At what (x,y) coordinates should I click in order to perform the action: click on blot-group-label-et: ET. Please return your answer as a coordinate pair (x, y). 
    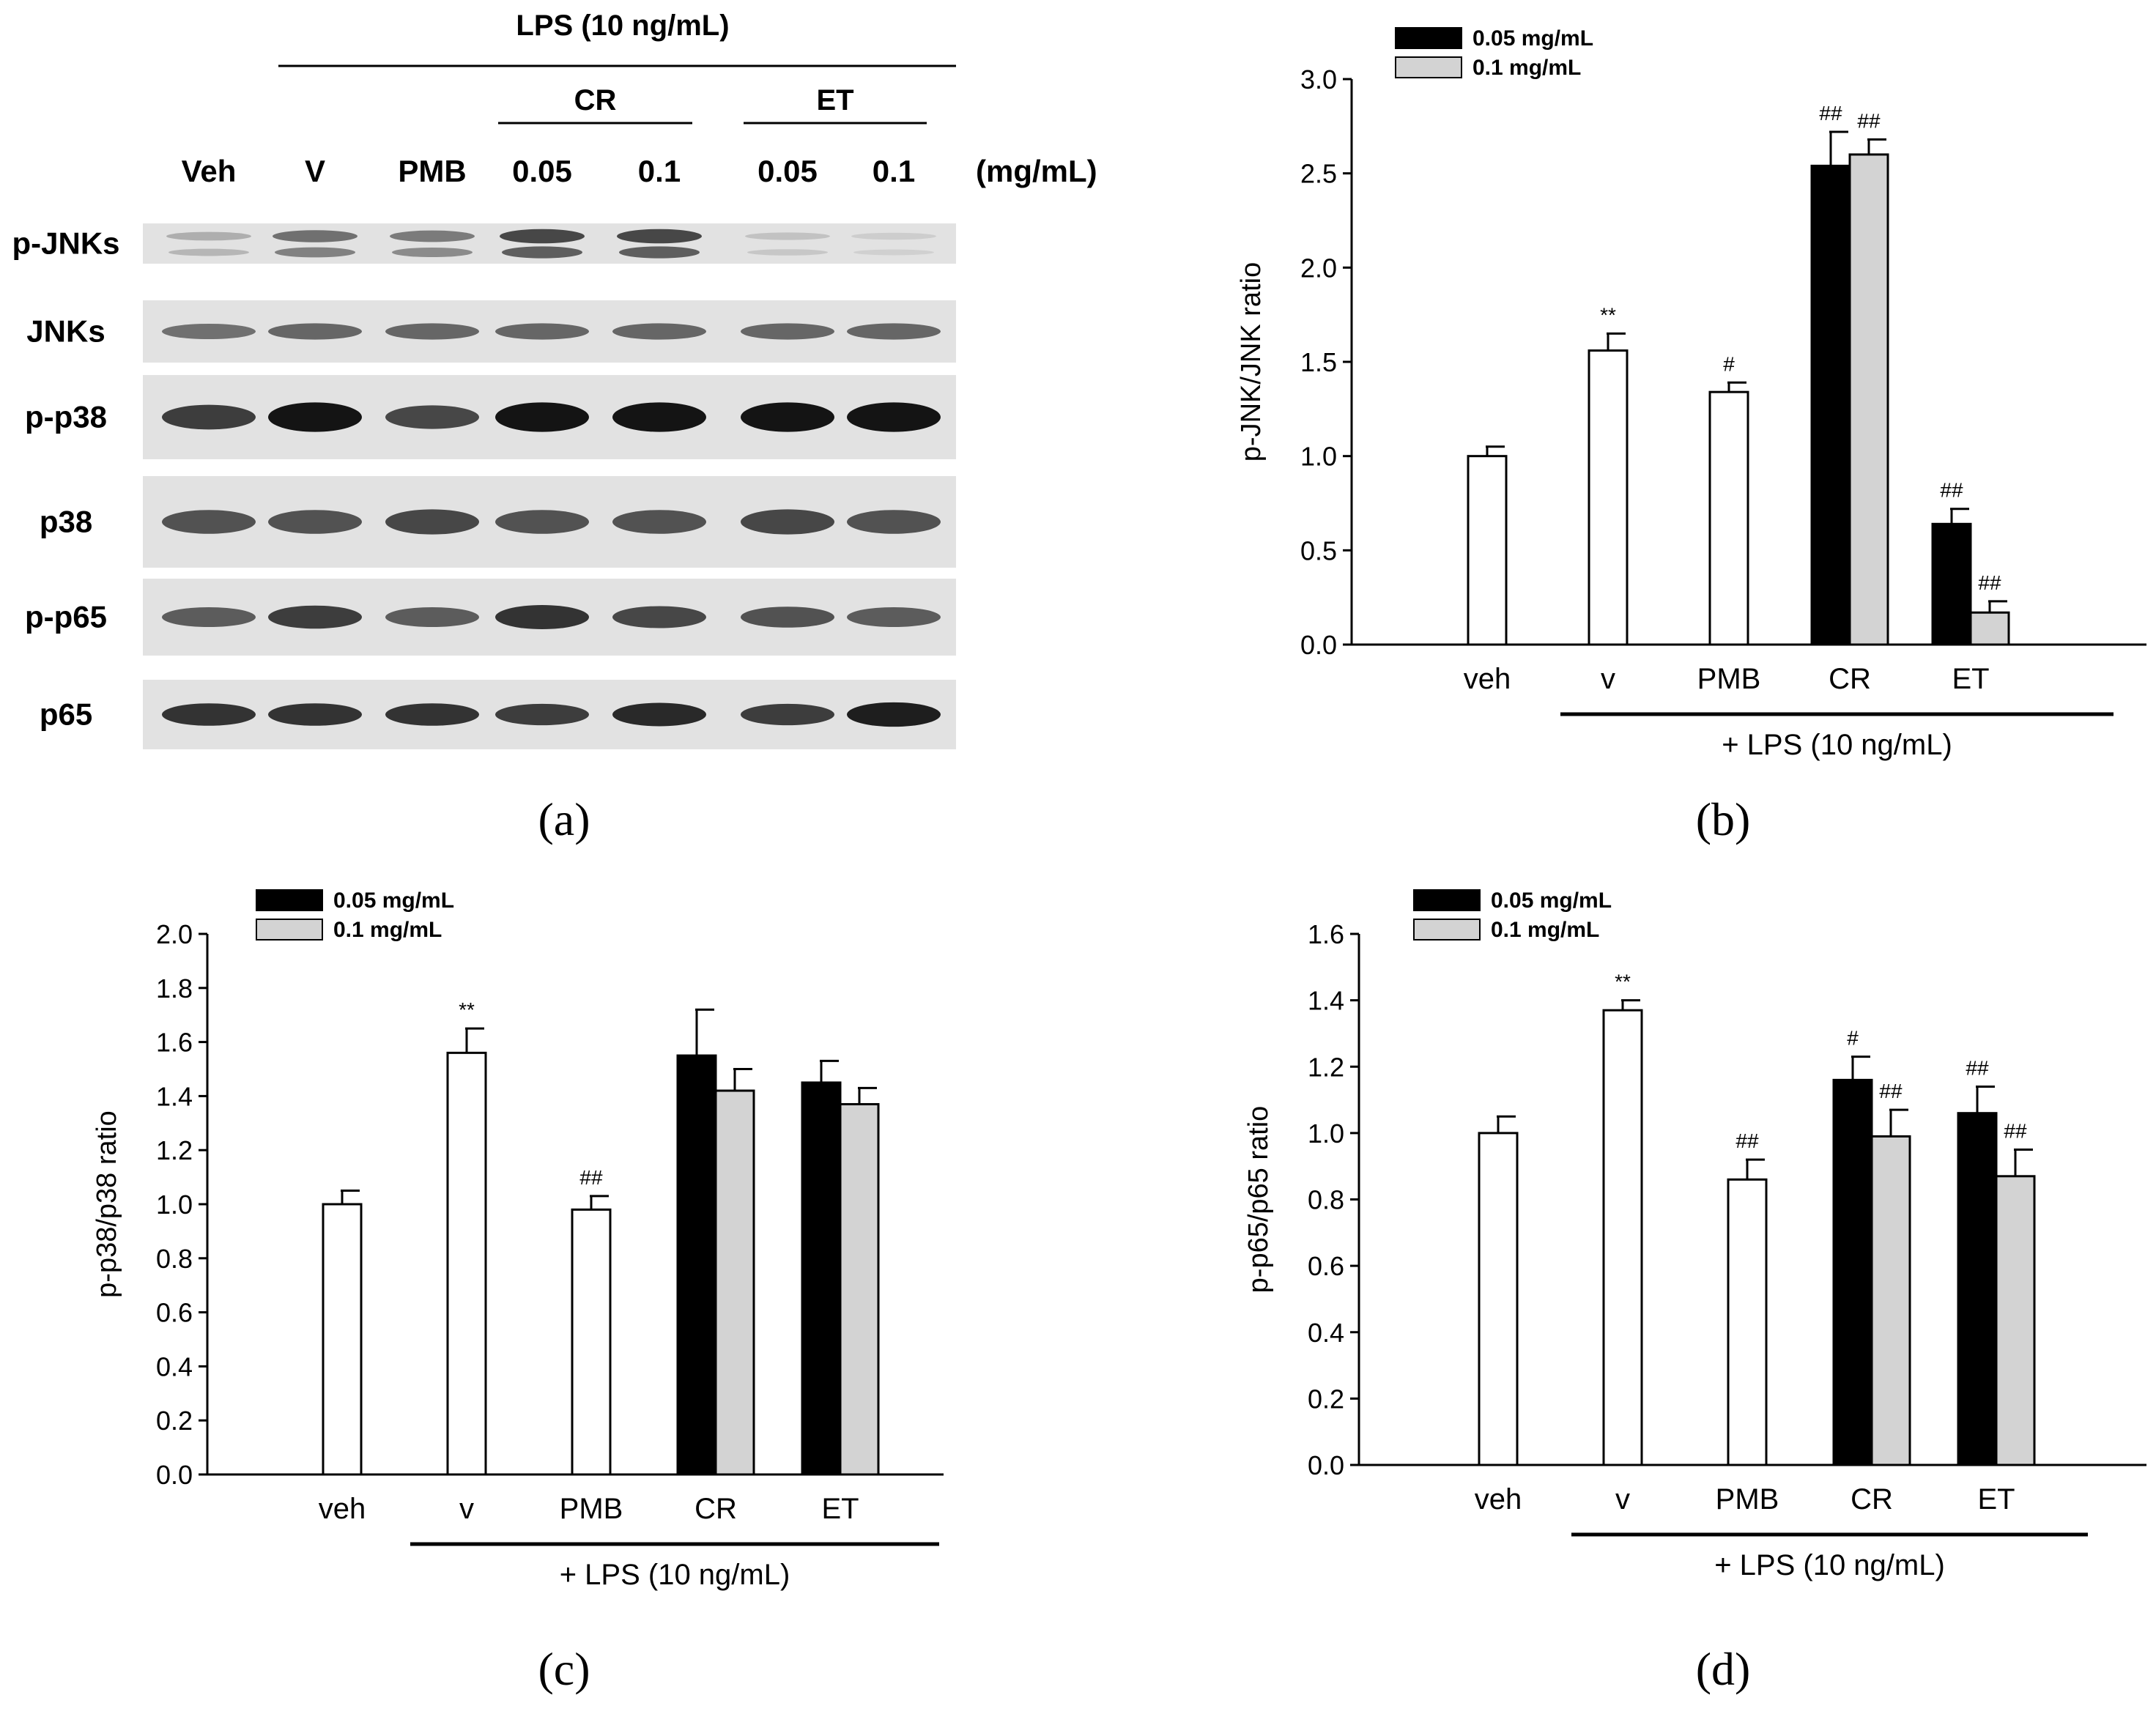
    Looking at the image, I should click on (834, 100).